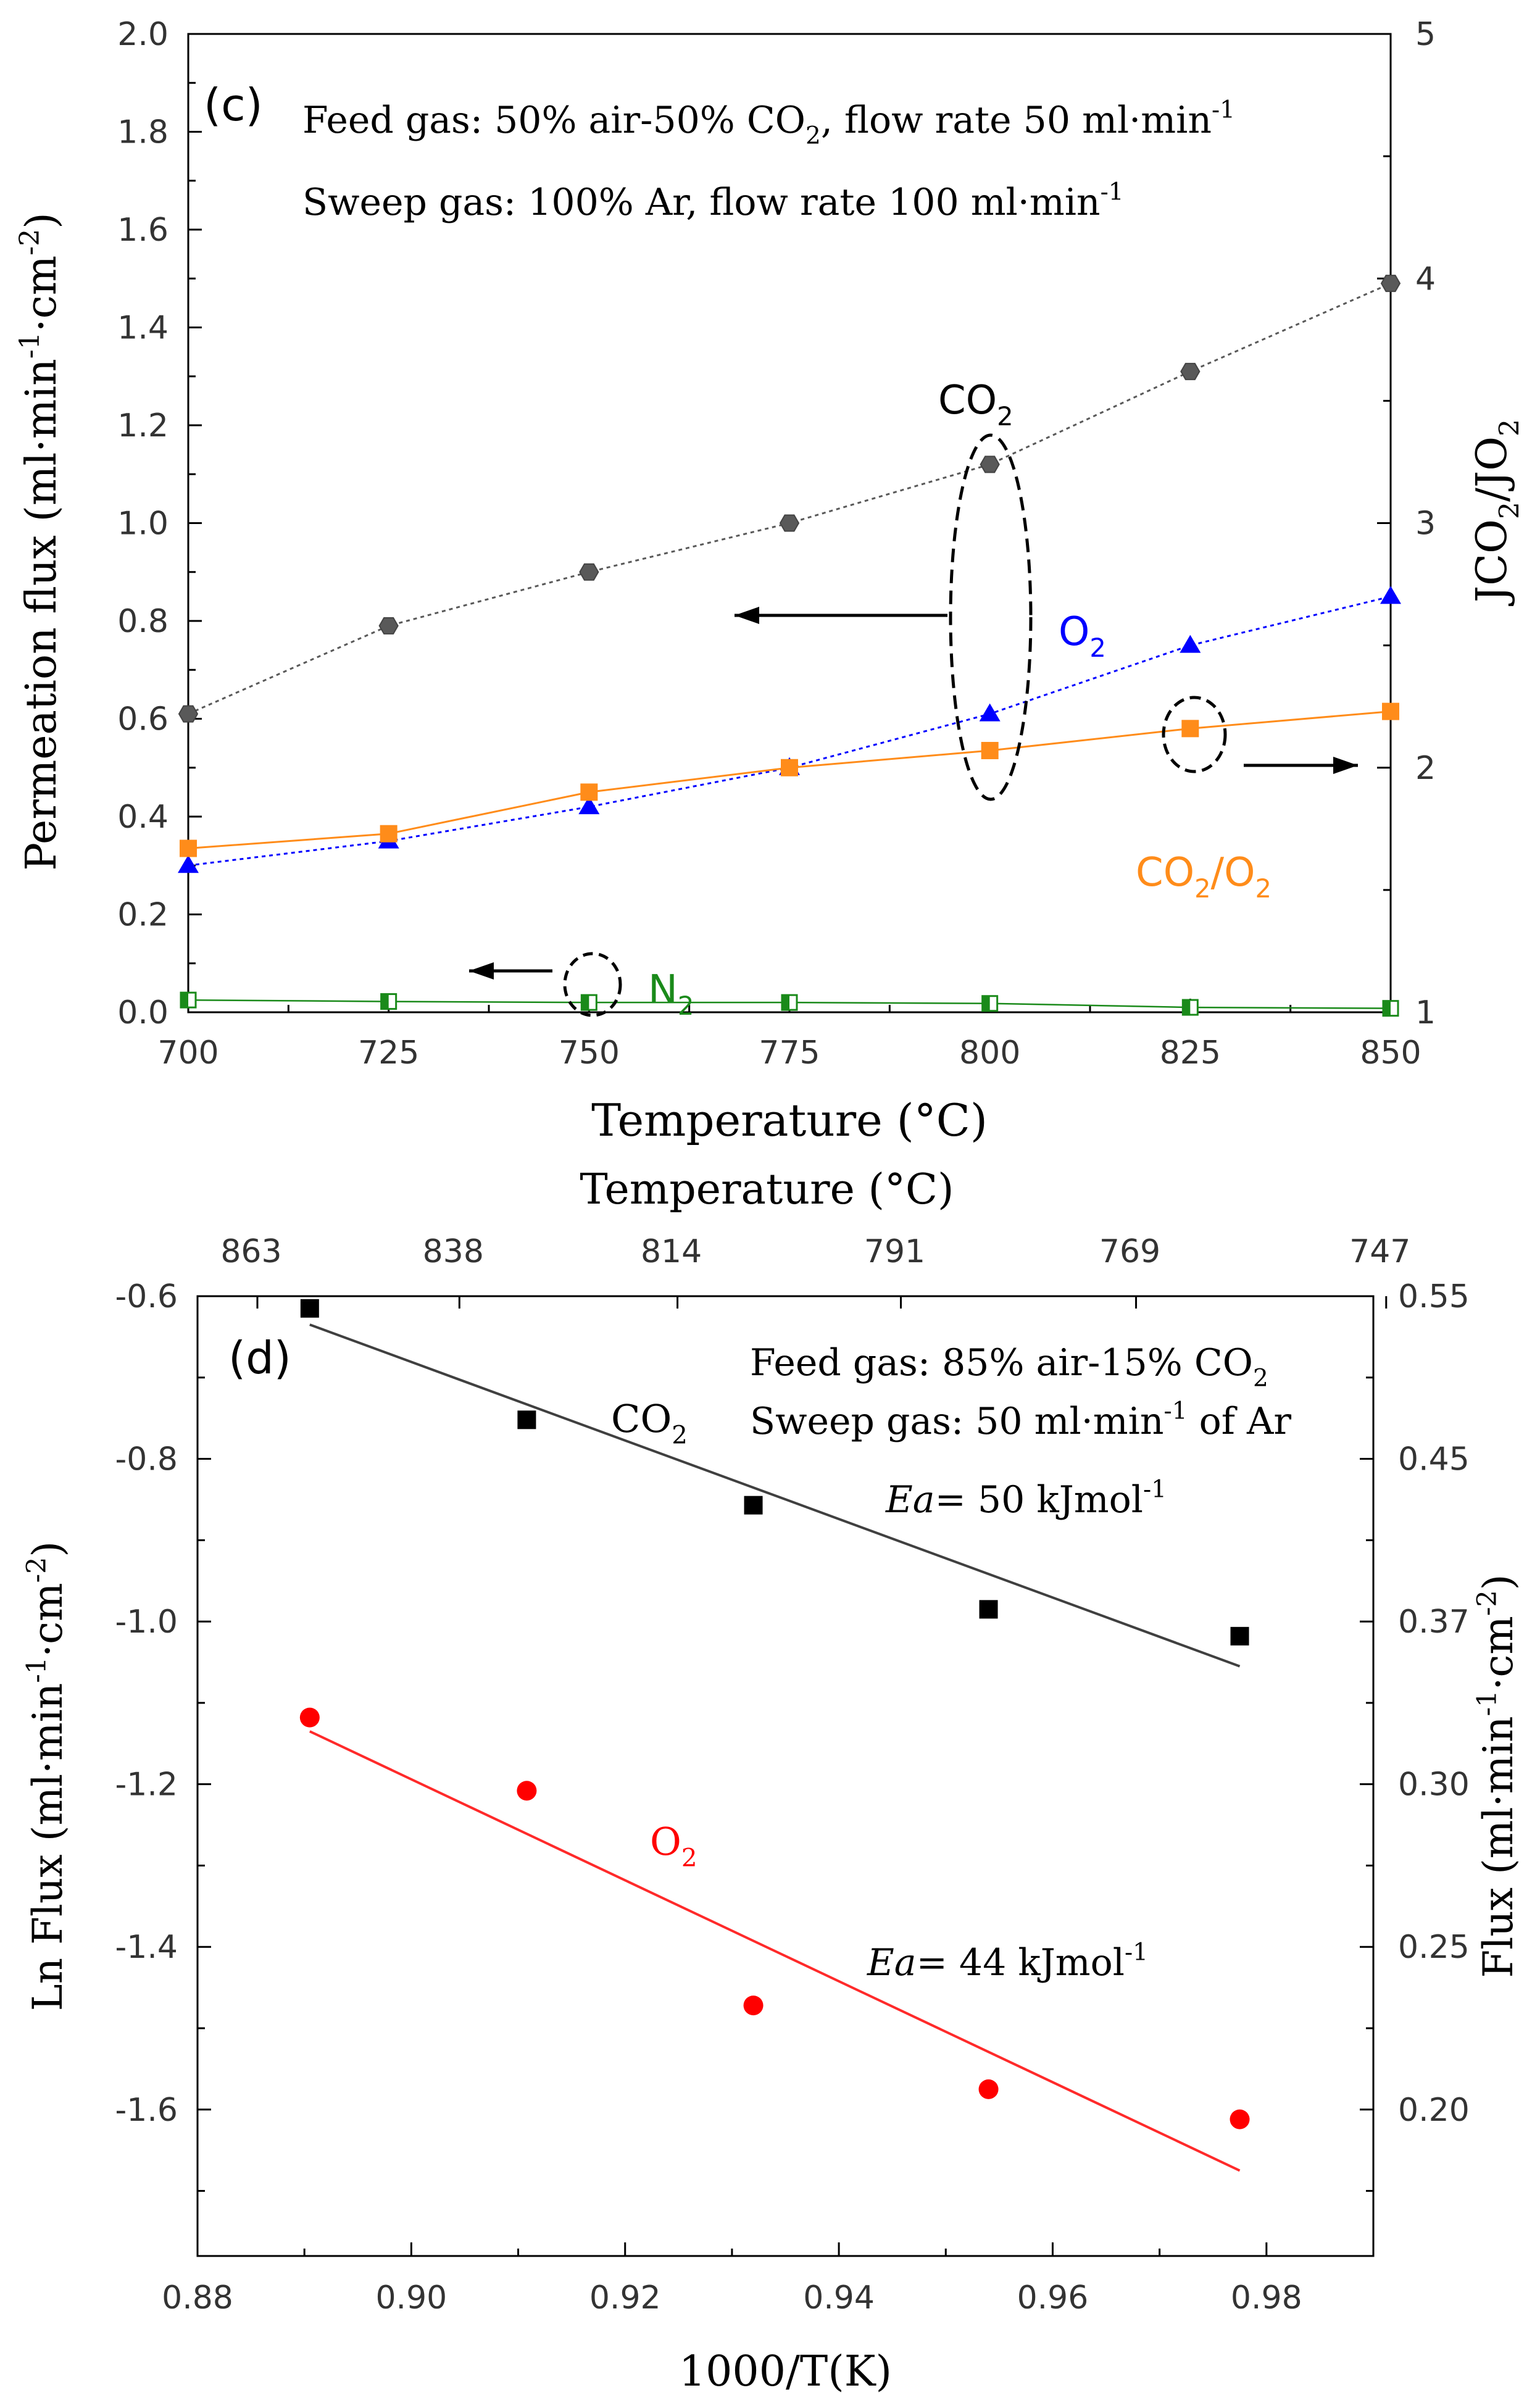 The height and width of the screenshot is (2393, 1540). Describe the element at coordinates (988, 2089) in the screenshot. I see `data-point-O2-0.954` at that location.